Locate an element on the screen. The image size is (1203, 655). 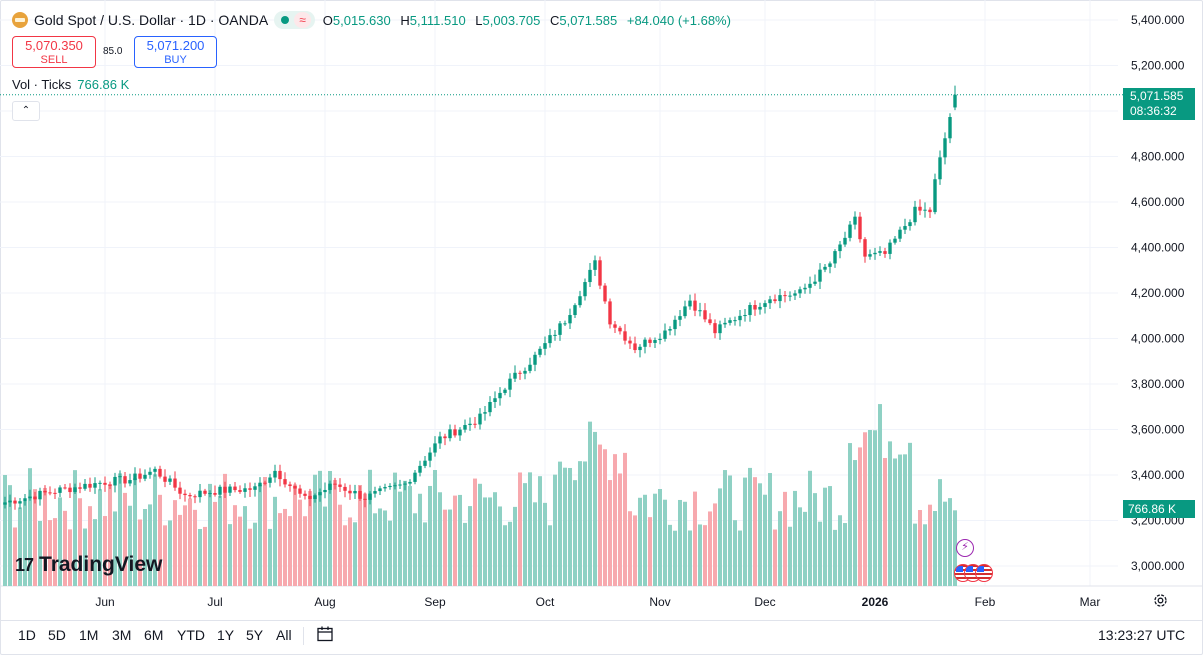
x-tick-label: Feb is located at coordinates (985, 602).